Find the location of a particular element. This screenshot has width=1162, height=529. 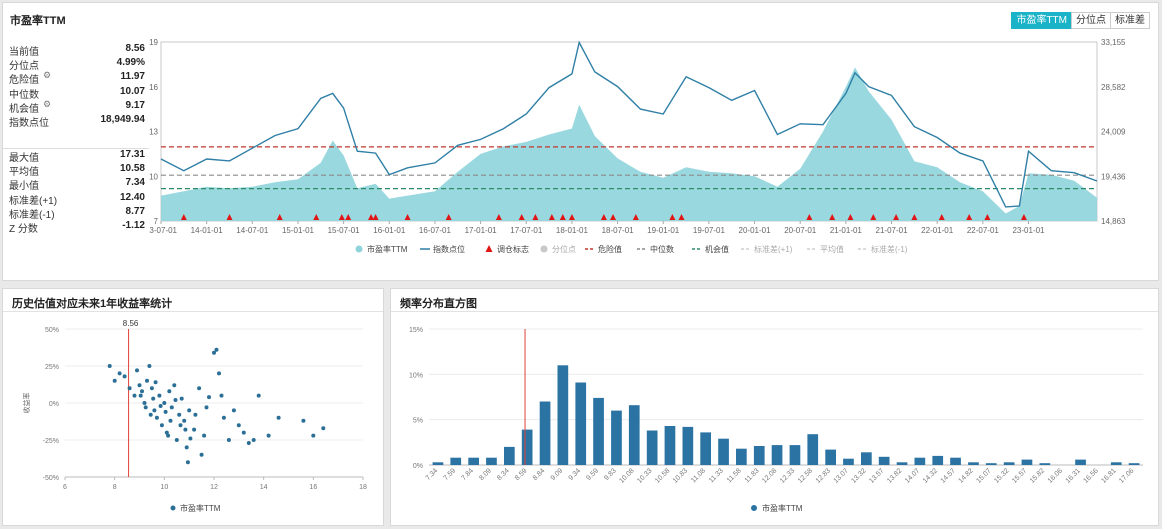

x-tick-label: 13.57 is located at coordinates (876, 475).